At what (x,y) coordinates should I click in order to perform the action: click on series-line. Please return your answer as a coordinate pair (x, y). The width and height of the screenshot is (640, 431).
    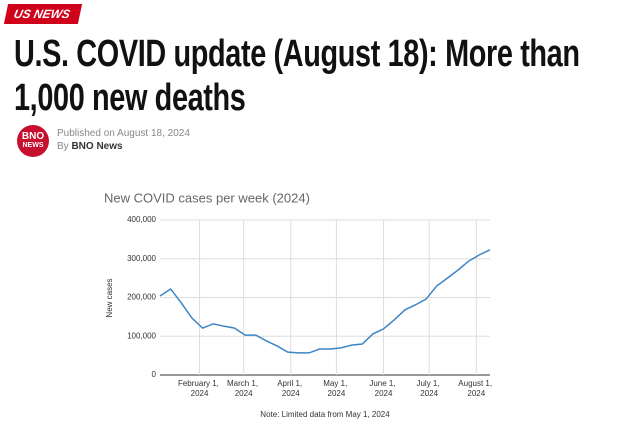
    Looking at the image, I should click on (325, 301).